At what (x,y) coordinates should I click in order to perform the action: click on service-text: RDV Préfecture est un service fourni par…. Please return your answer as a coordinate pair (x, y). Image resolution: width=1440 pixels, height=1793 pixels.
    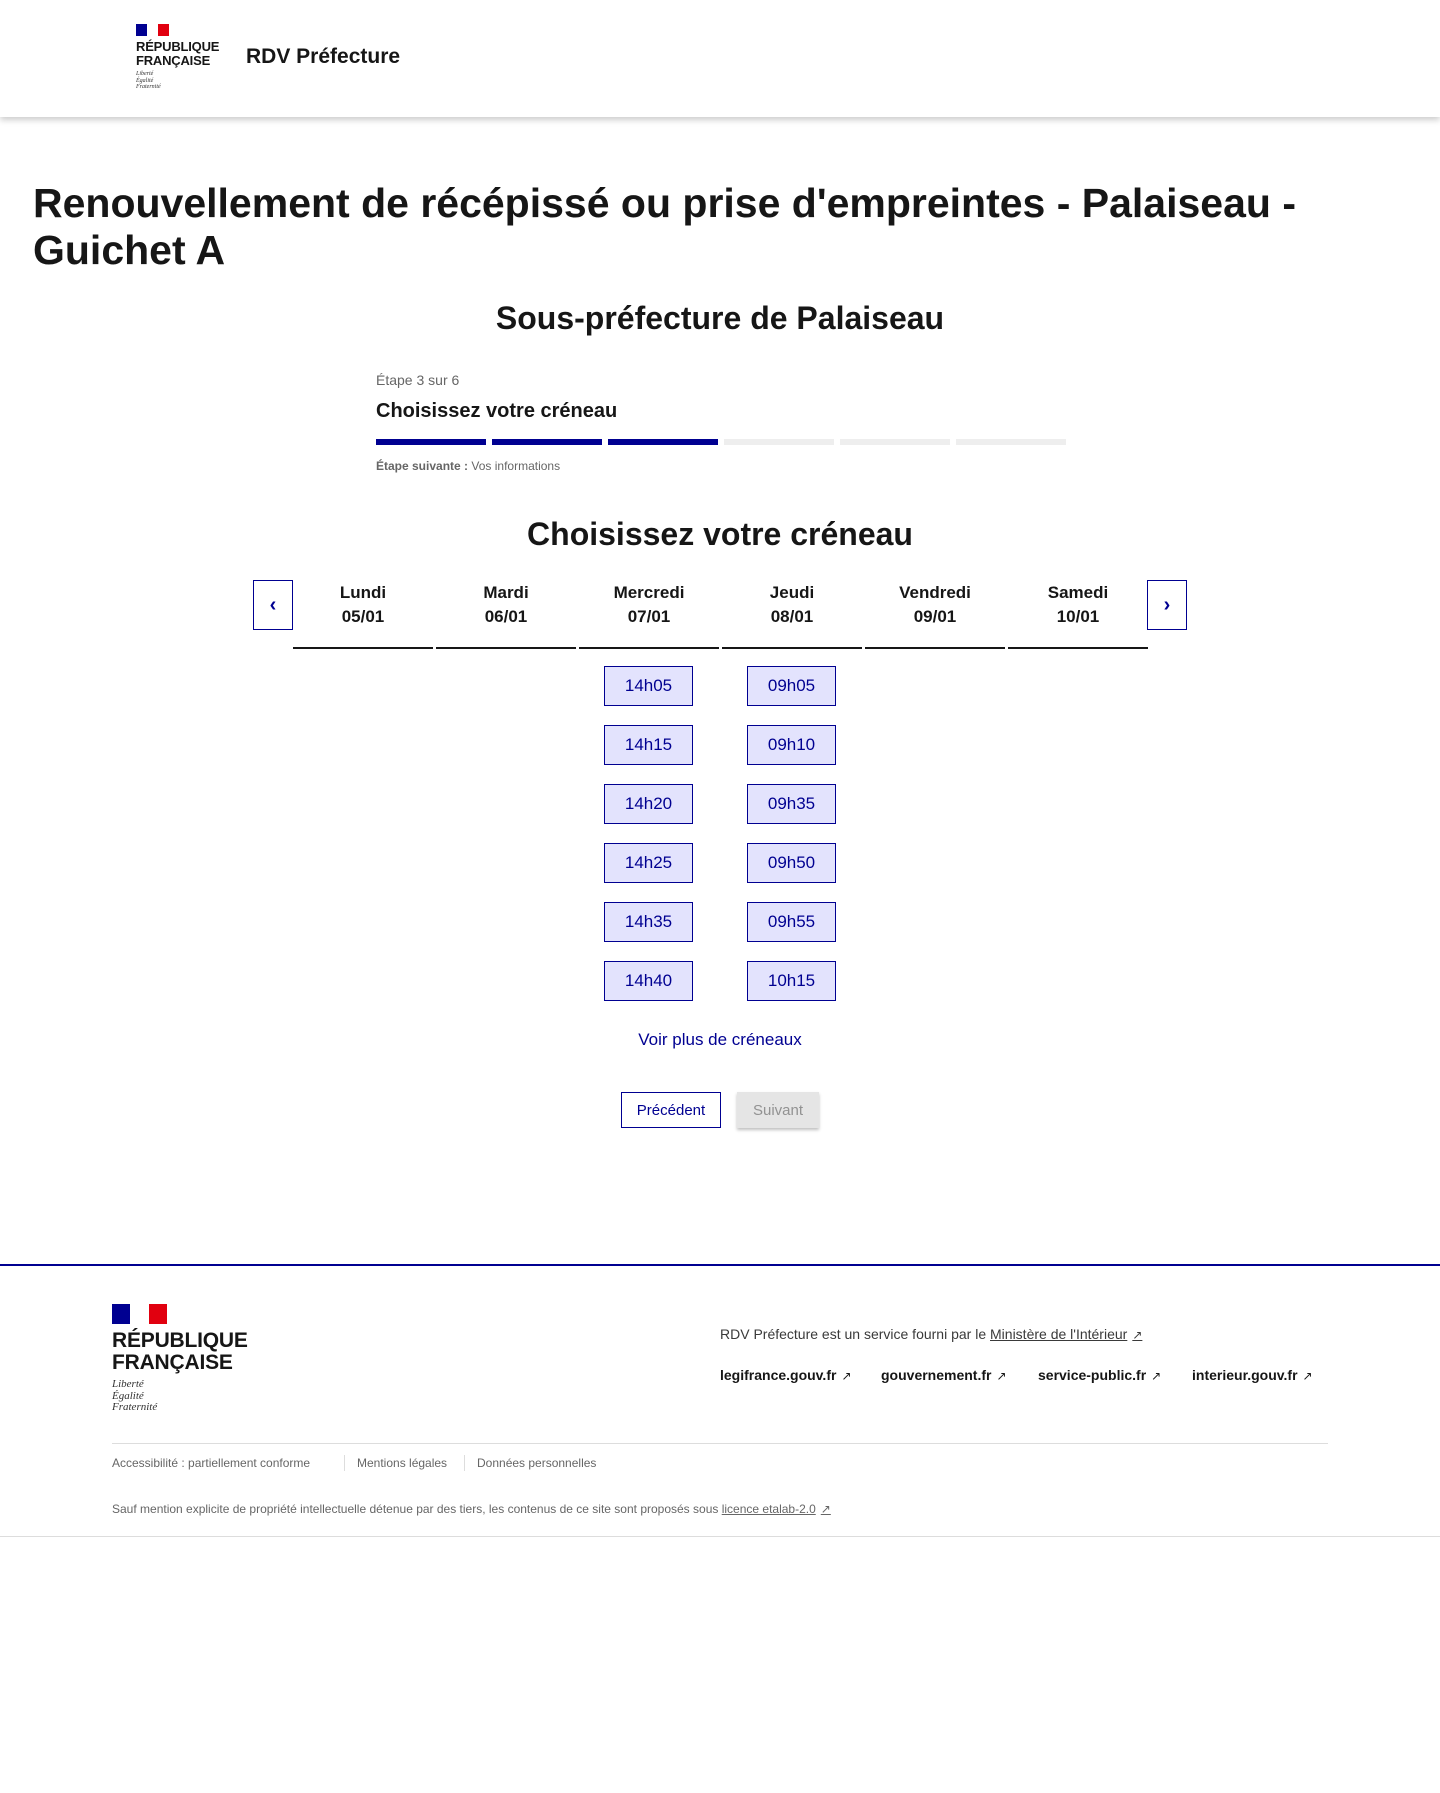
    Looking at the image, I should click on (855, 1334).